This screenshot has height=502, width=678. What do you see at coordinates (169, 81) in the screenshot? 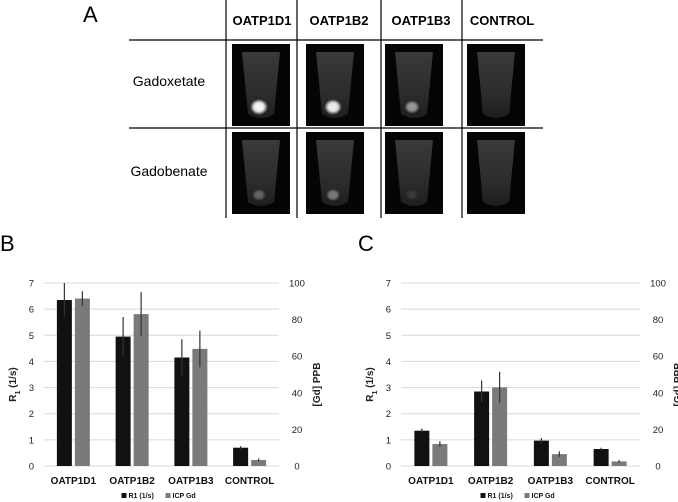
I see `row-label-gadoxetate: Gadoxetate` at bounding box center [169, 81].